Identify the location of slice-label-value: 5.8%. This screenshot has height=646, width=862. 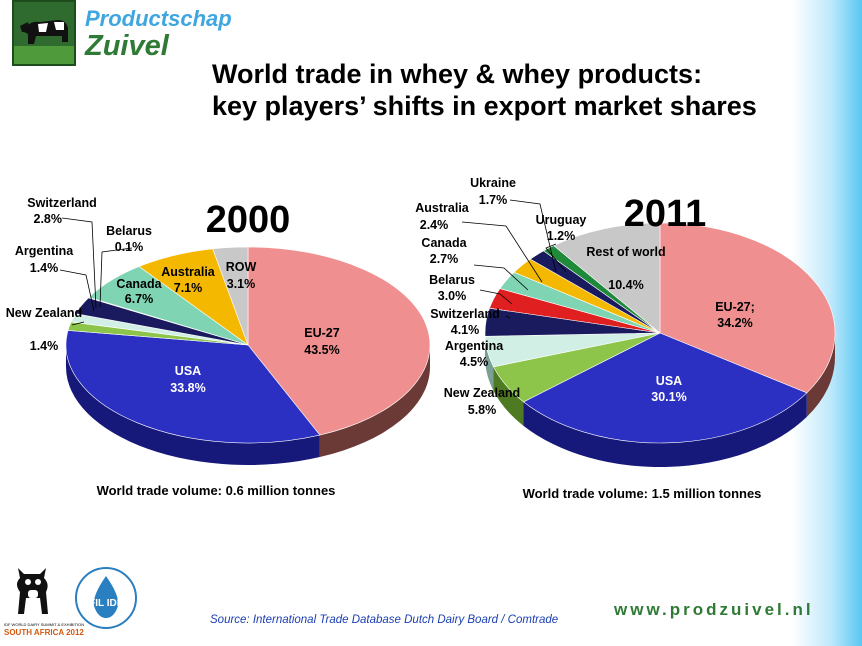
(482, 410).